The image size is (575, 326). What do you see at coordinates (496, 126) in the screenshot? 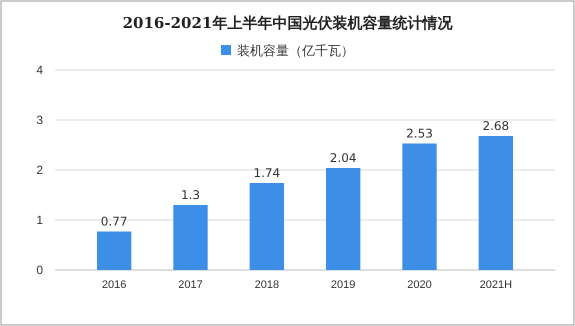
I see `data-label: 2.68` at bounding box center [496, 126].